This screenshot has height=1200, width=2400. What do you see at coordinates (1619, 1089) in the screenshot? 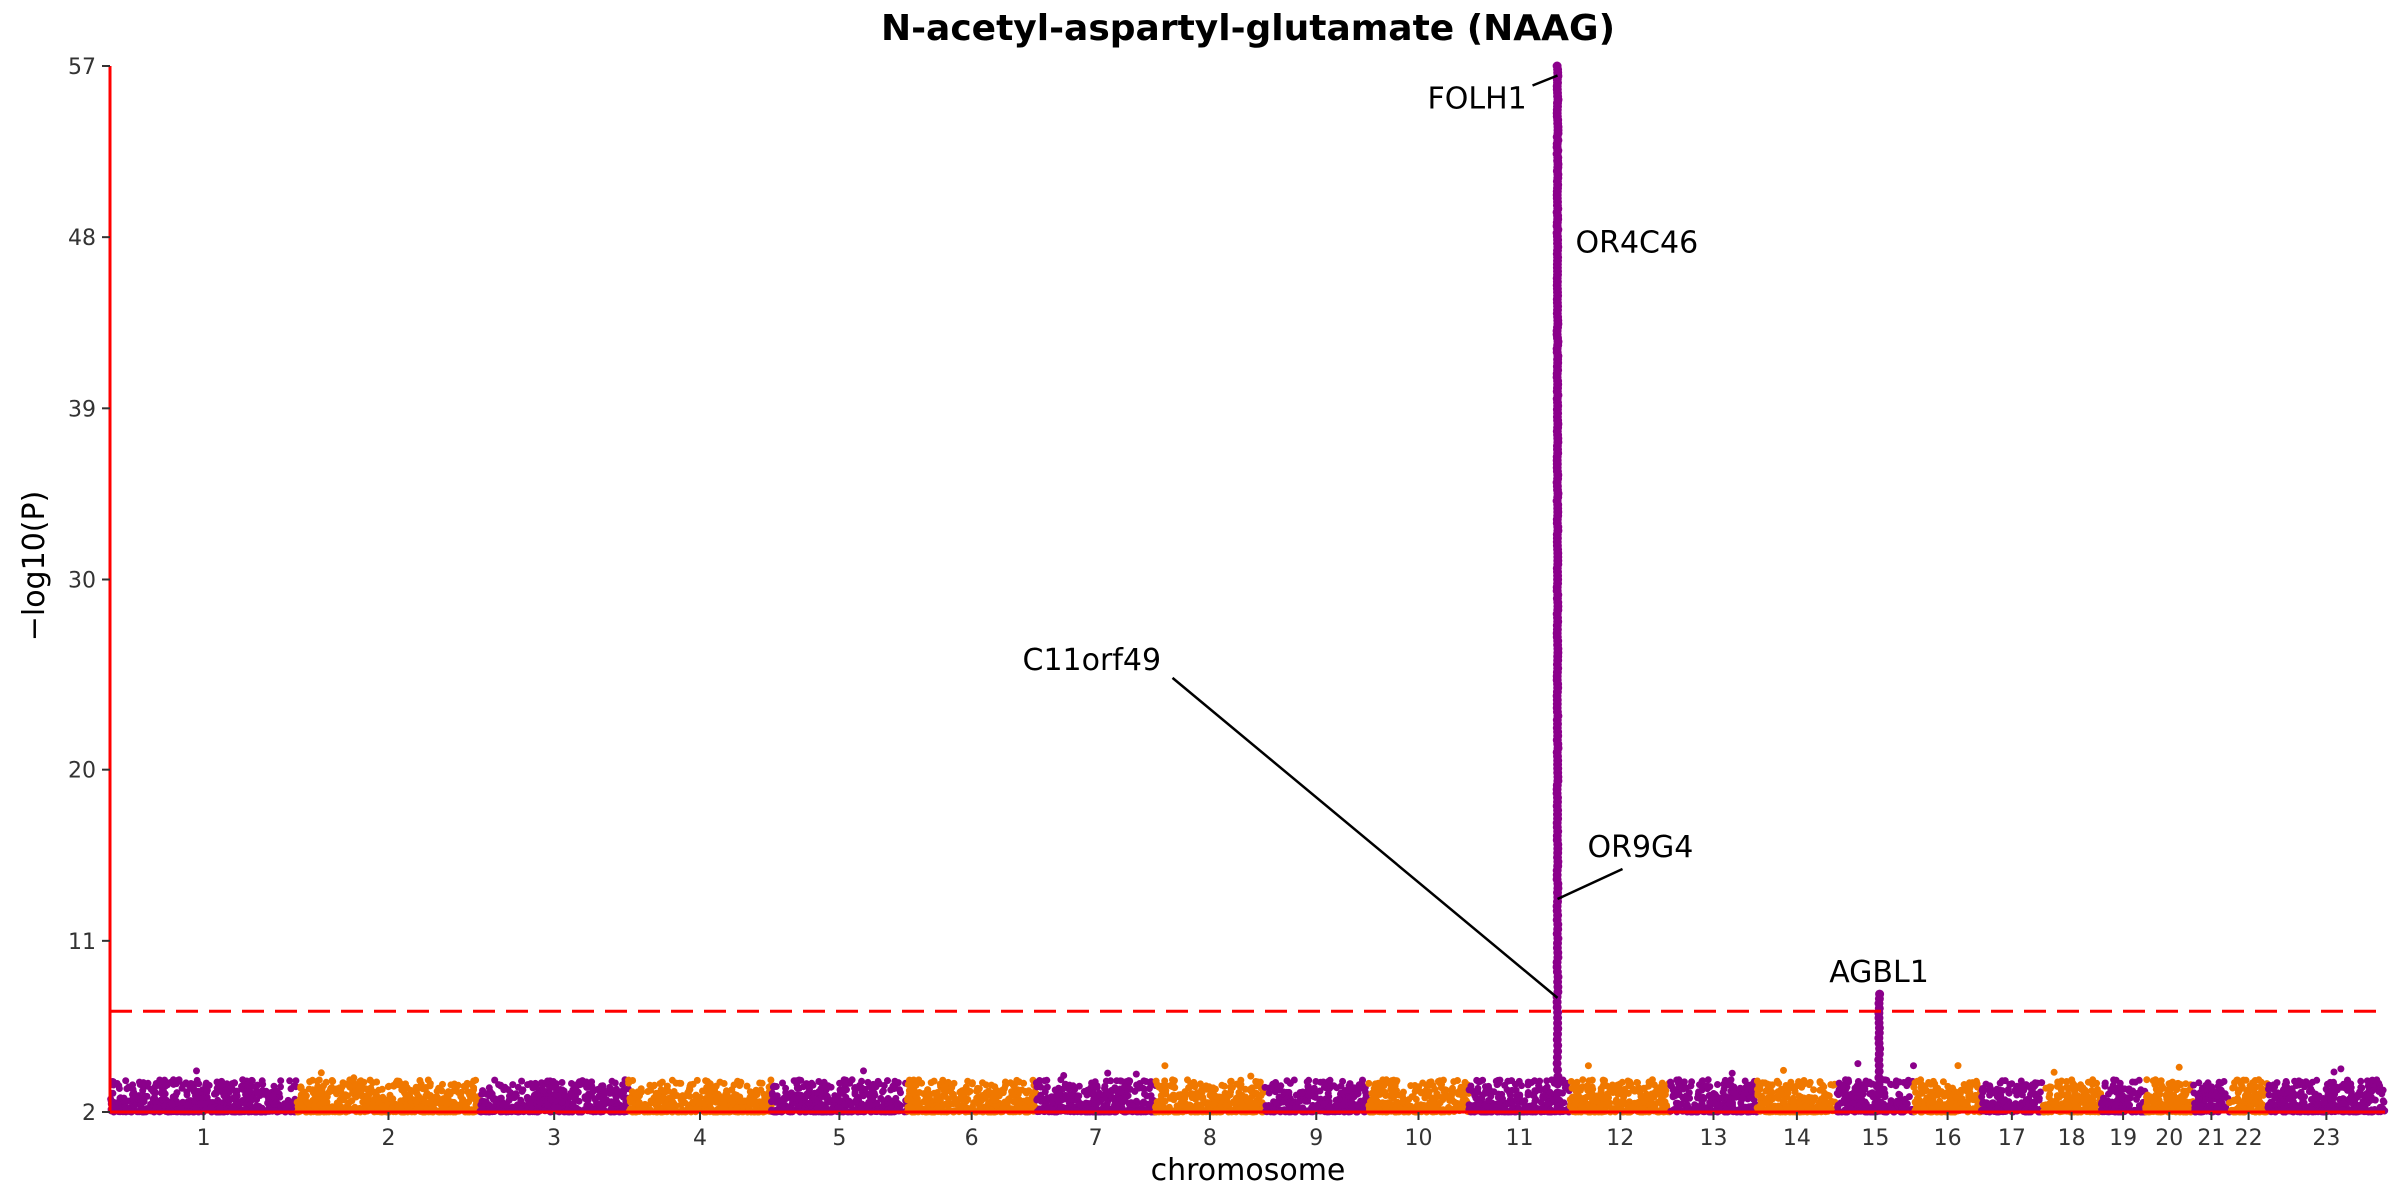
I see `chromosome-12-points` at bounding box center [1619, 1089].